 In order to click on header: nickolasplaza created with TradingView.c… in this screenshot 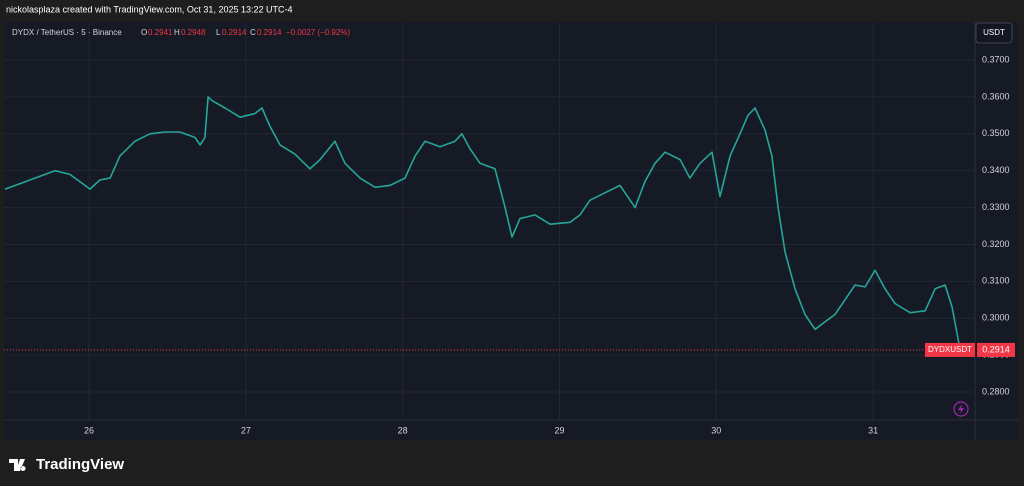, I will do `click(149, 9)`.